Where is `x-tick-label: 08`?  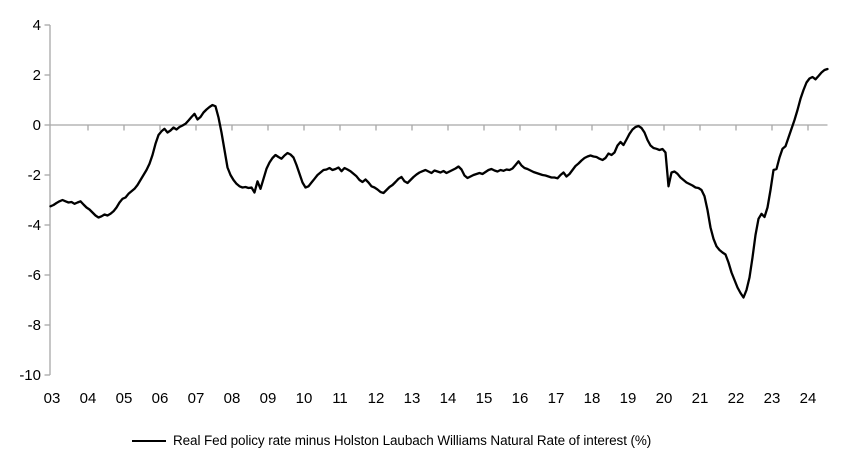 x-tick-label: 08 is located at coordinates (232, 398).